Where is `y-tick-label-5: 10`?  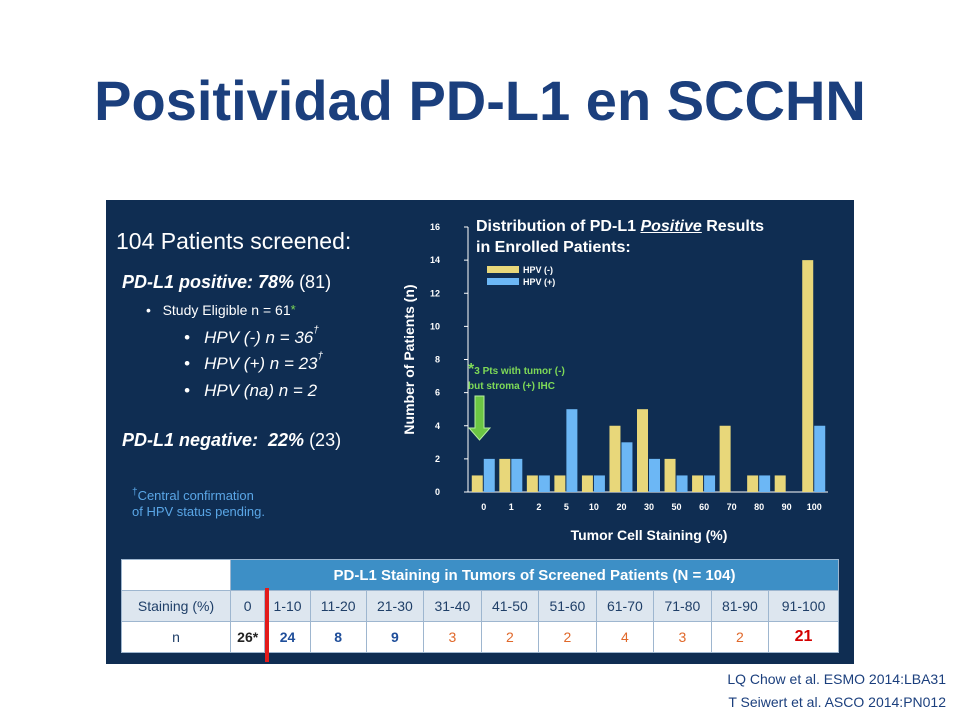 y-tick-label-5: 10 is located at coordinates (435, 326).